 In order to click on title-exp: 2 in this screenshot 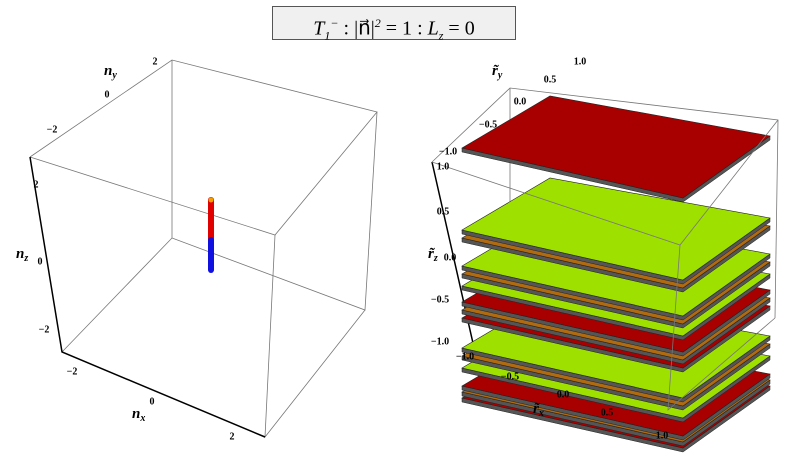, I will do `click(377, 23)`.